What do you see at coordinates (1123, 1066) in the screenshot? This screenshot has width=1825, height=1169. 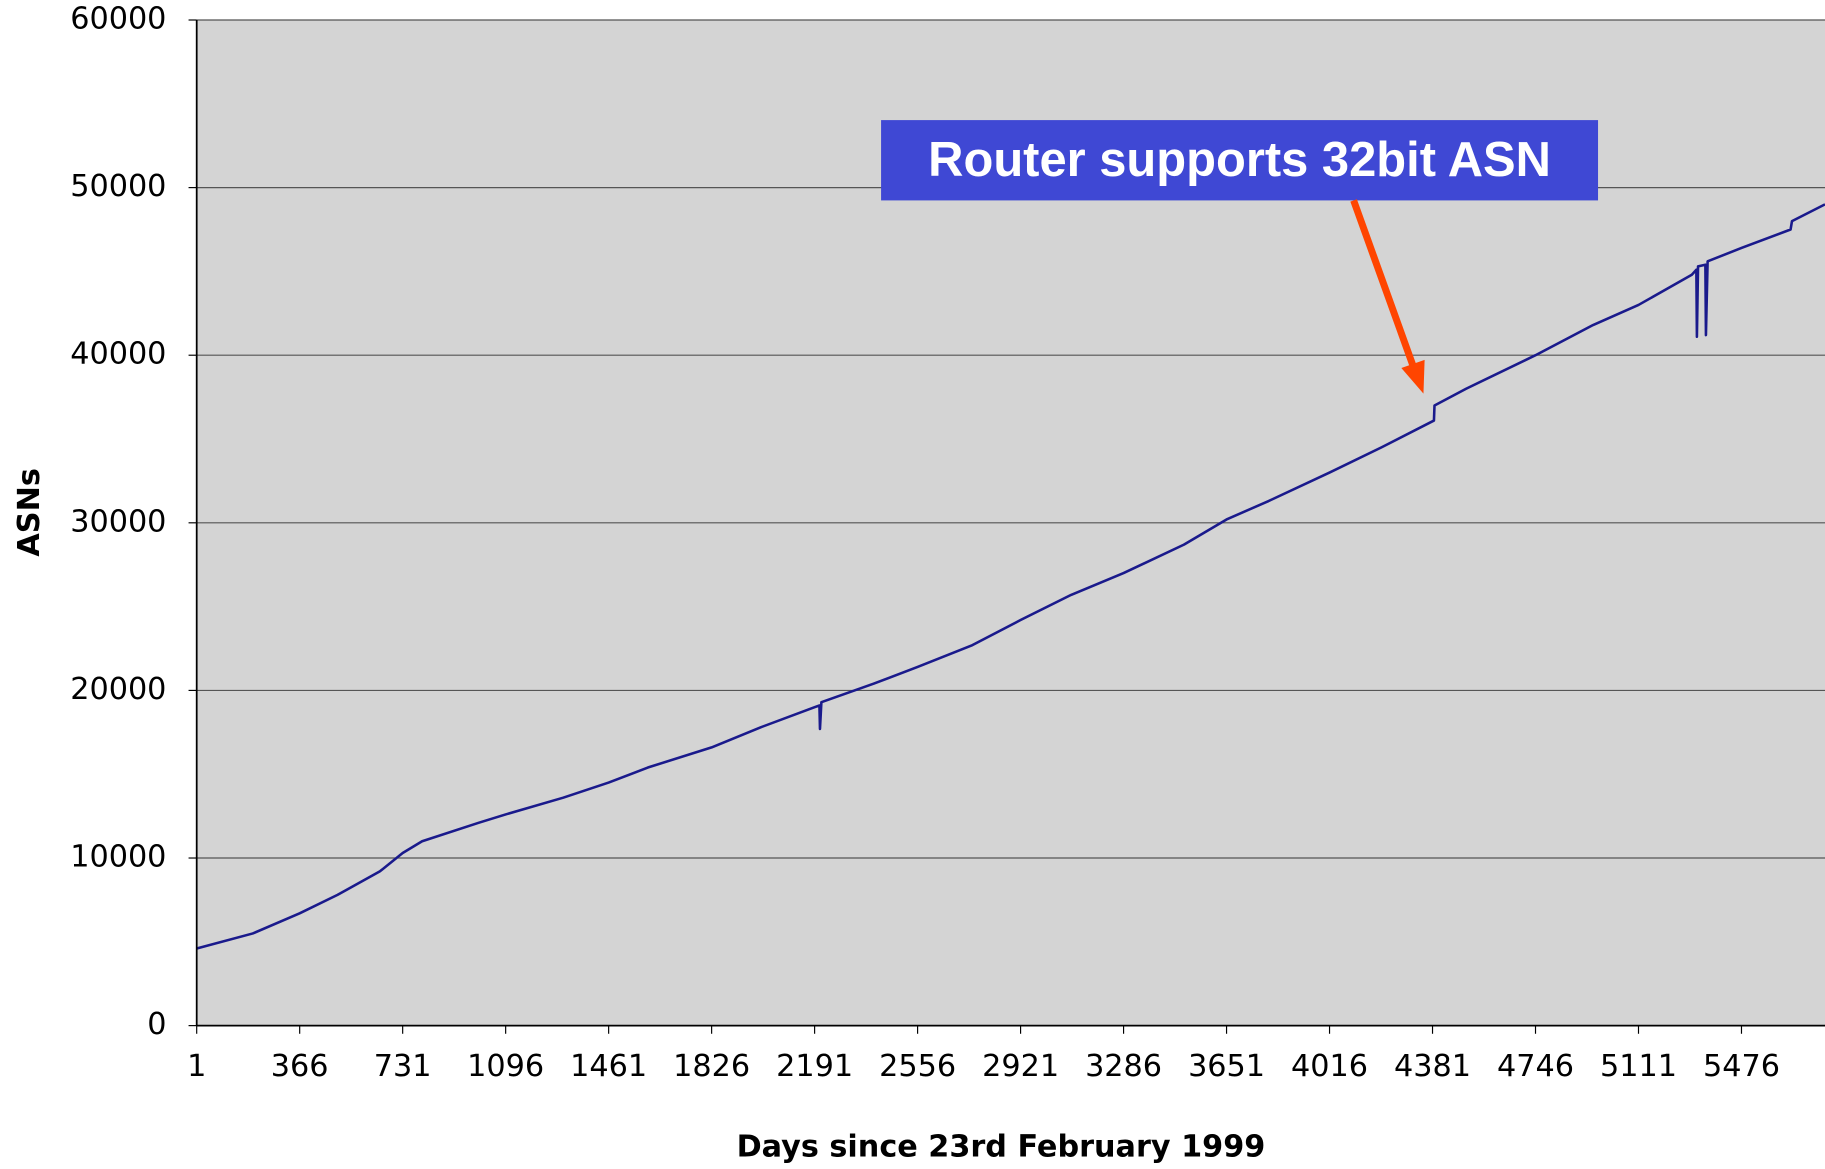 I see `x-tick-label: 3286` at bounding box center [1123, 1066].